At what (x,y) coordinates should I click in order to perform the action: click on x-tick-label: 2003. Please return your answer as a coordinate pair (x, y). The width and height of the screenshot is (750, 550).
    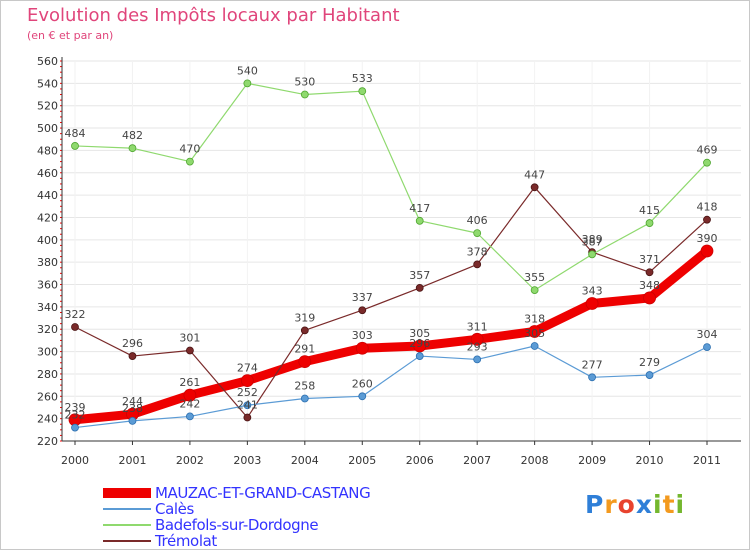
    Looking at the image, I should click on (247, 460).